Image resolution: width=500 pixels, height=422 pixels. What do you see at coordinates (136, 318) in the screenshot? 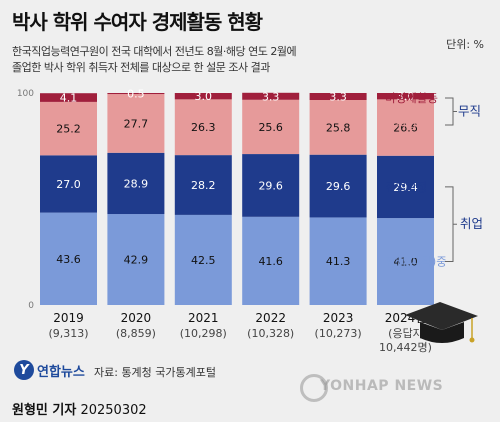
I see `x-tick-label: 2020` at bounding box center [136, 318].